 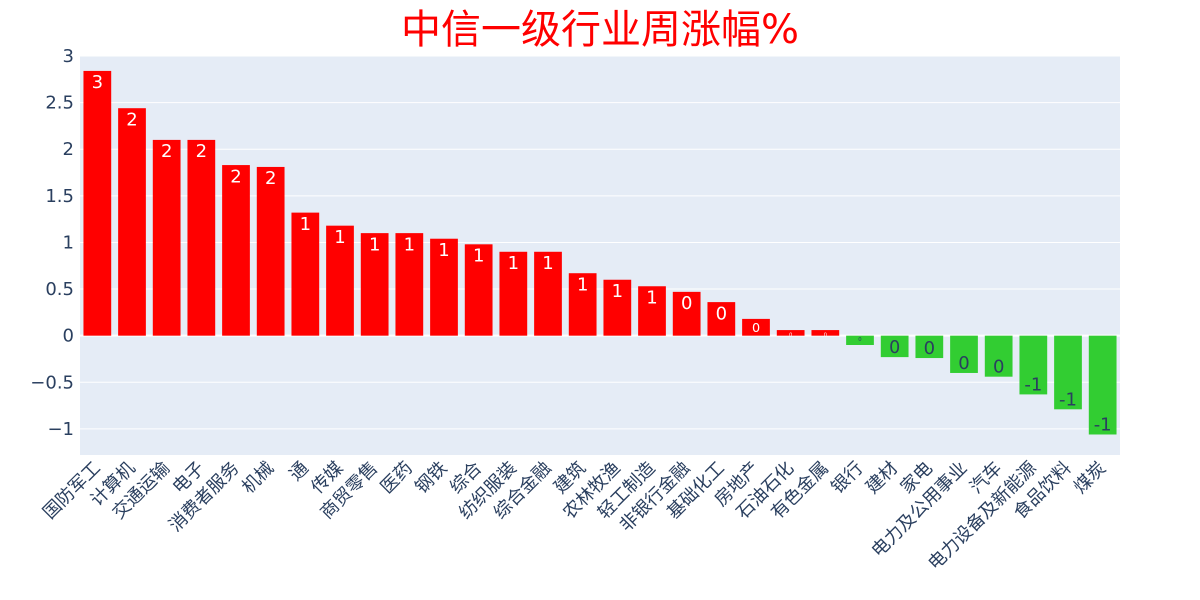 What do you see at coordinates (68, 56) in the screenshot?
I see `y-tick-label: 3` at bounding box center [68, 56].